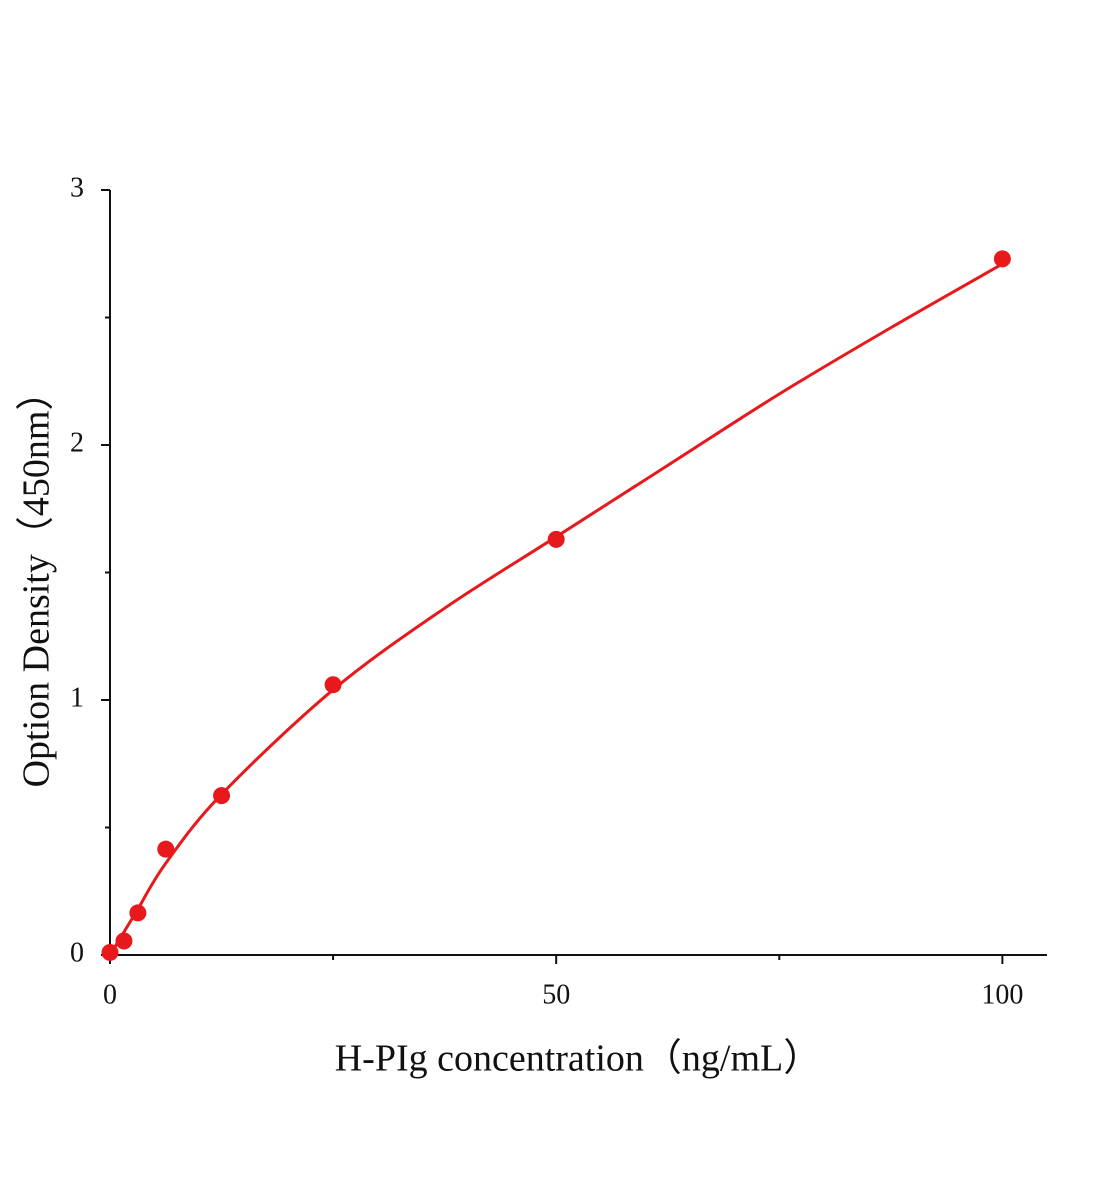 The width and height of the screenshot is (1104, 1200). Describe the element at coordinates (578, 1059) in the screenshot. I see `x-axis-title: H-PIg concentration（ng/mL）` at that location.